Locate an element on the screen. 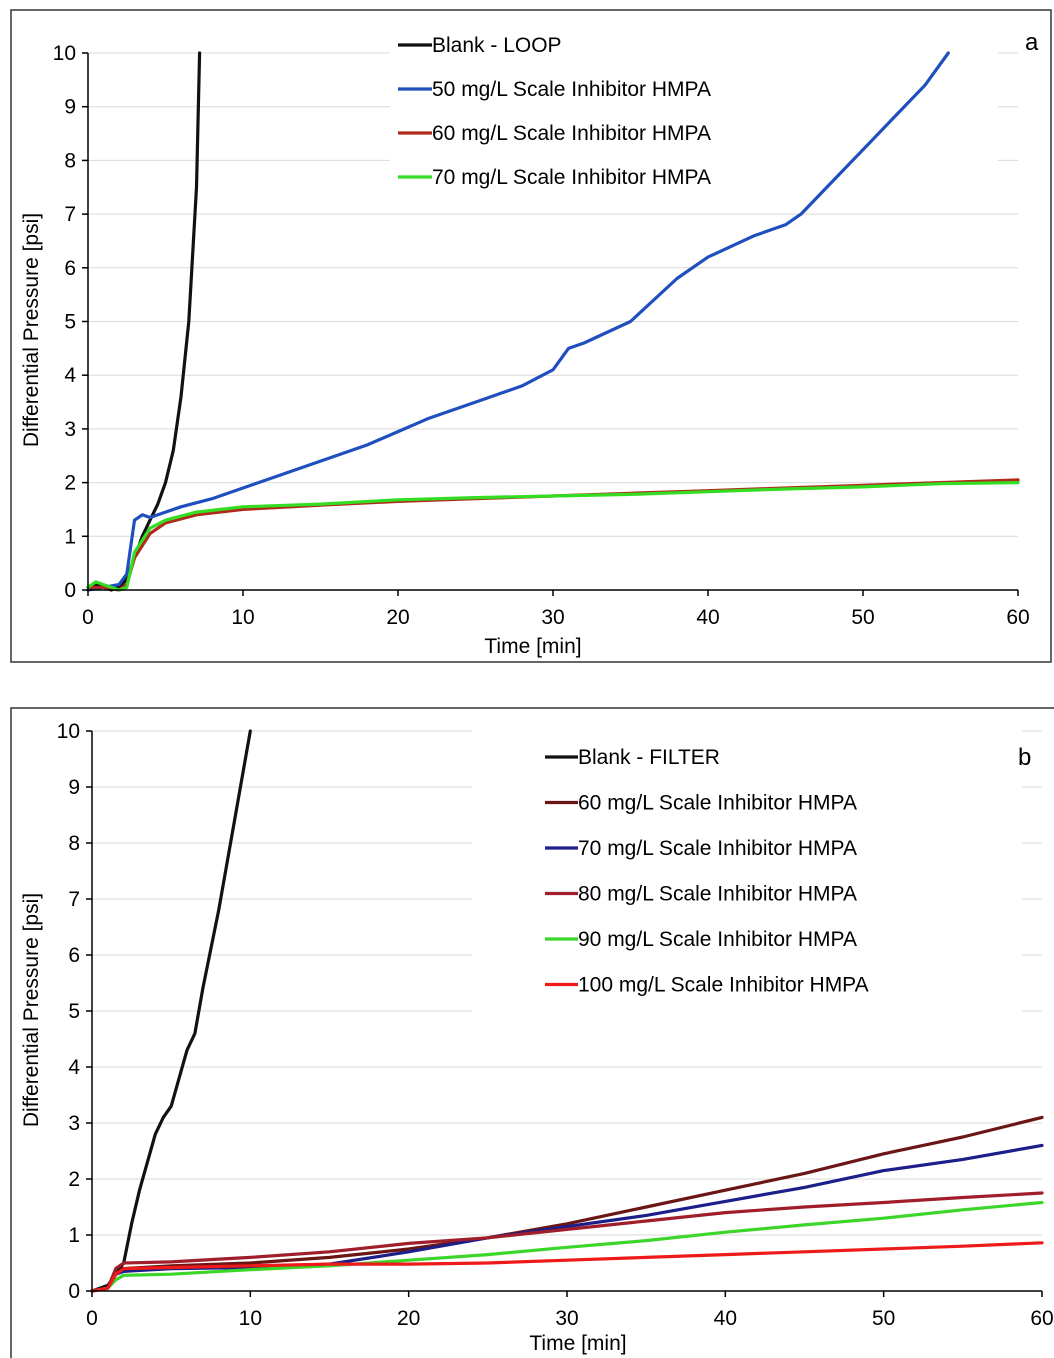 This screenshot has height=1358, width=1054. panel-b-y-tick-label-9: 9 is located at coordinates (74, 787).